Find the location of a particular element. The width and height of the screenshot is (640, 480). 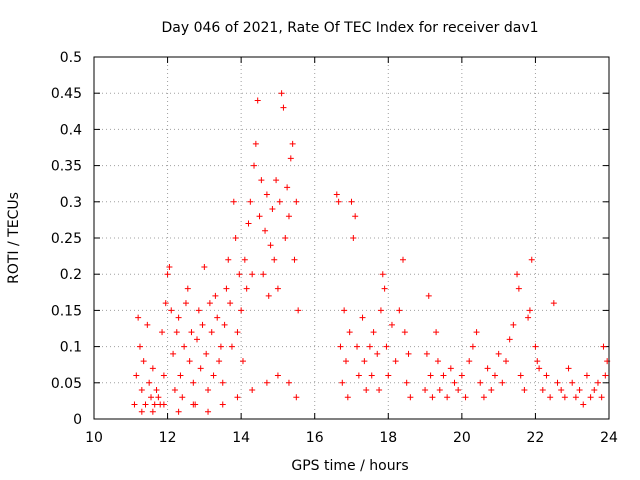

x-tick-label: 24 is located at coordinates (609, 438).